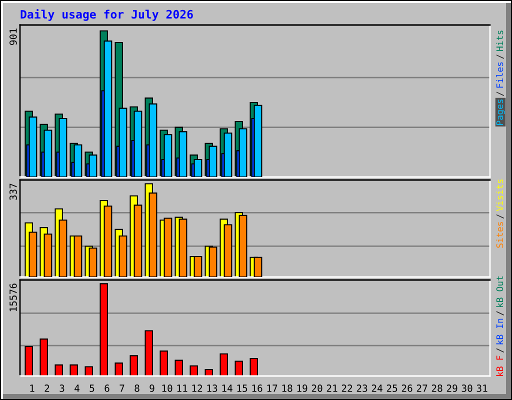  I want to click on x-tick-label: 4, so click(77, 388).